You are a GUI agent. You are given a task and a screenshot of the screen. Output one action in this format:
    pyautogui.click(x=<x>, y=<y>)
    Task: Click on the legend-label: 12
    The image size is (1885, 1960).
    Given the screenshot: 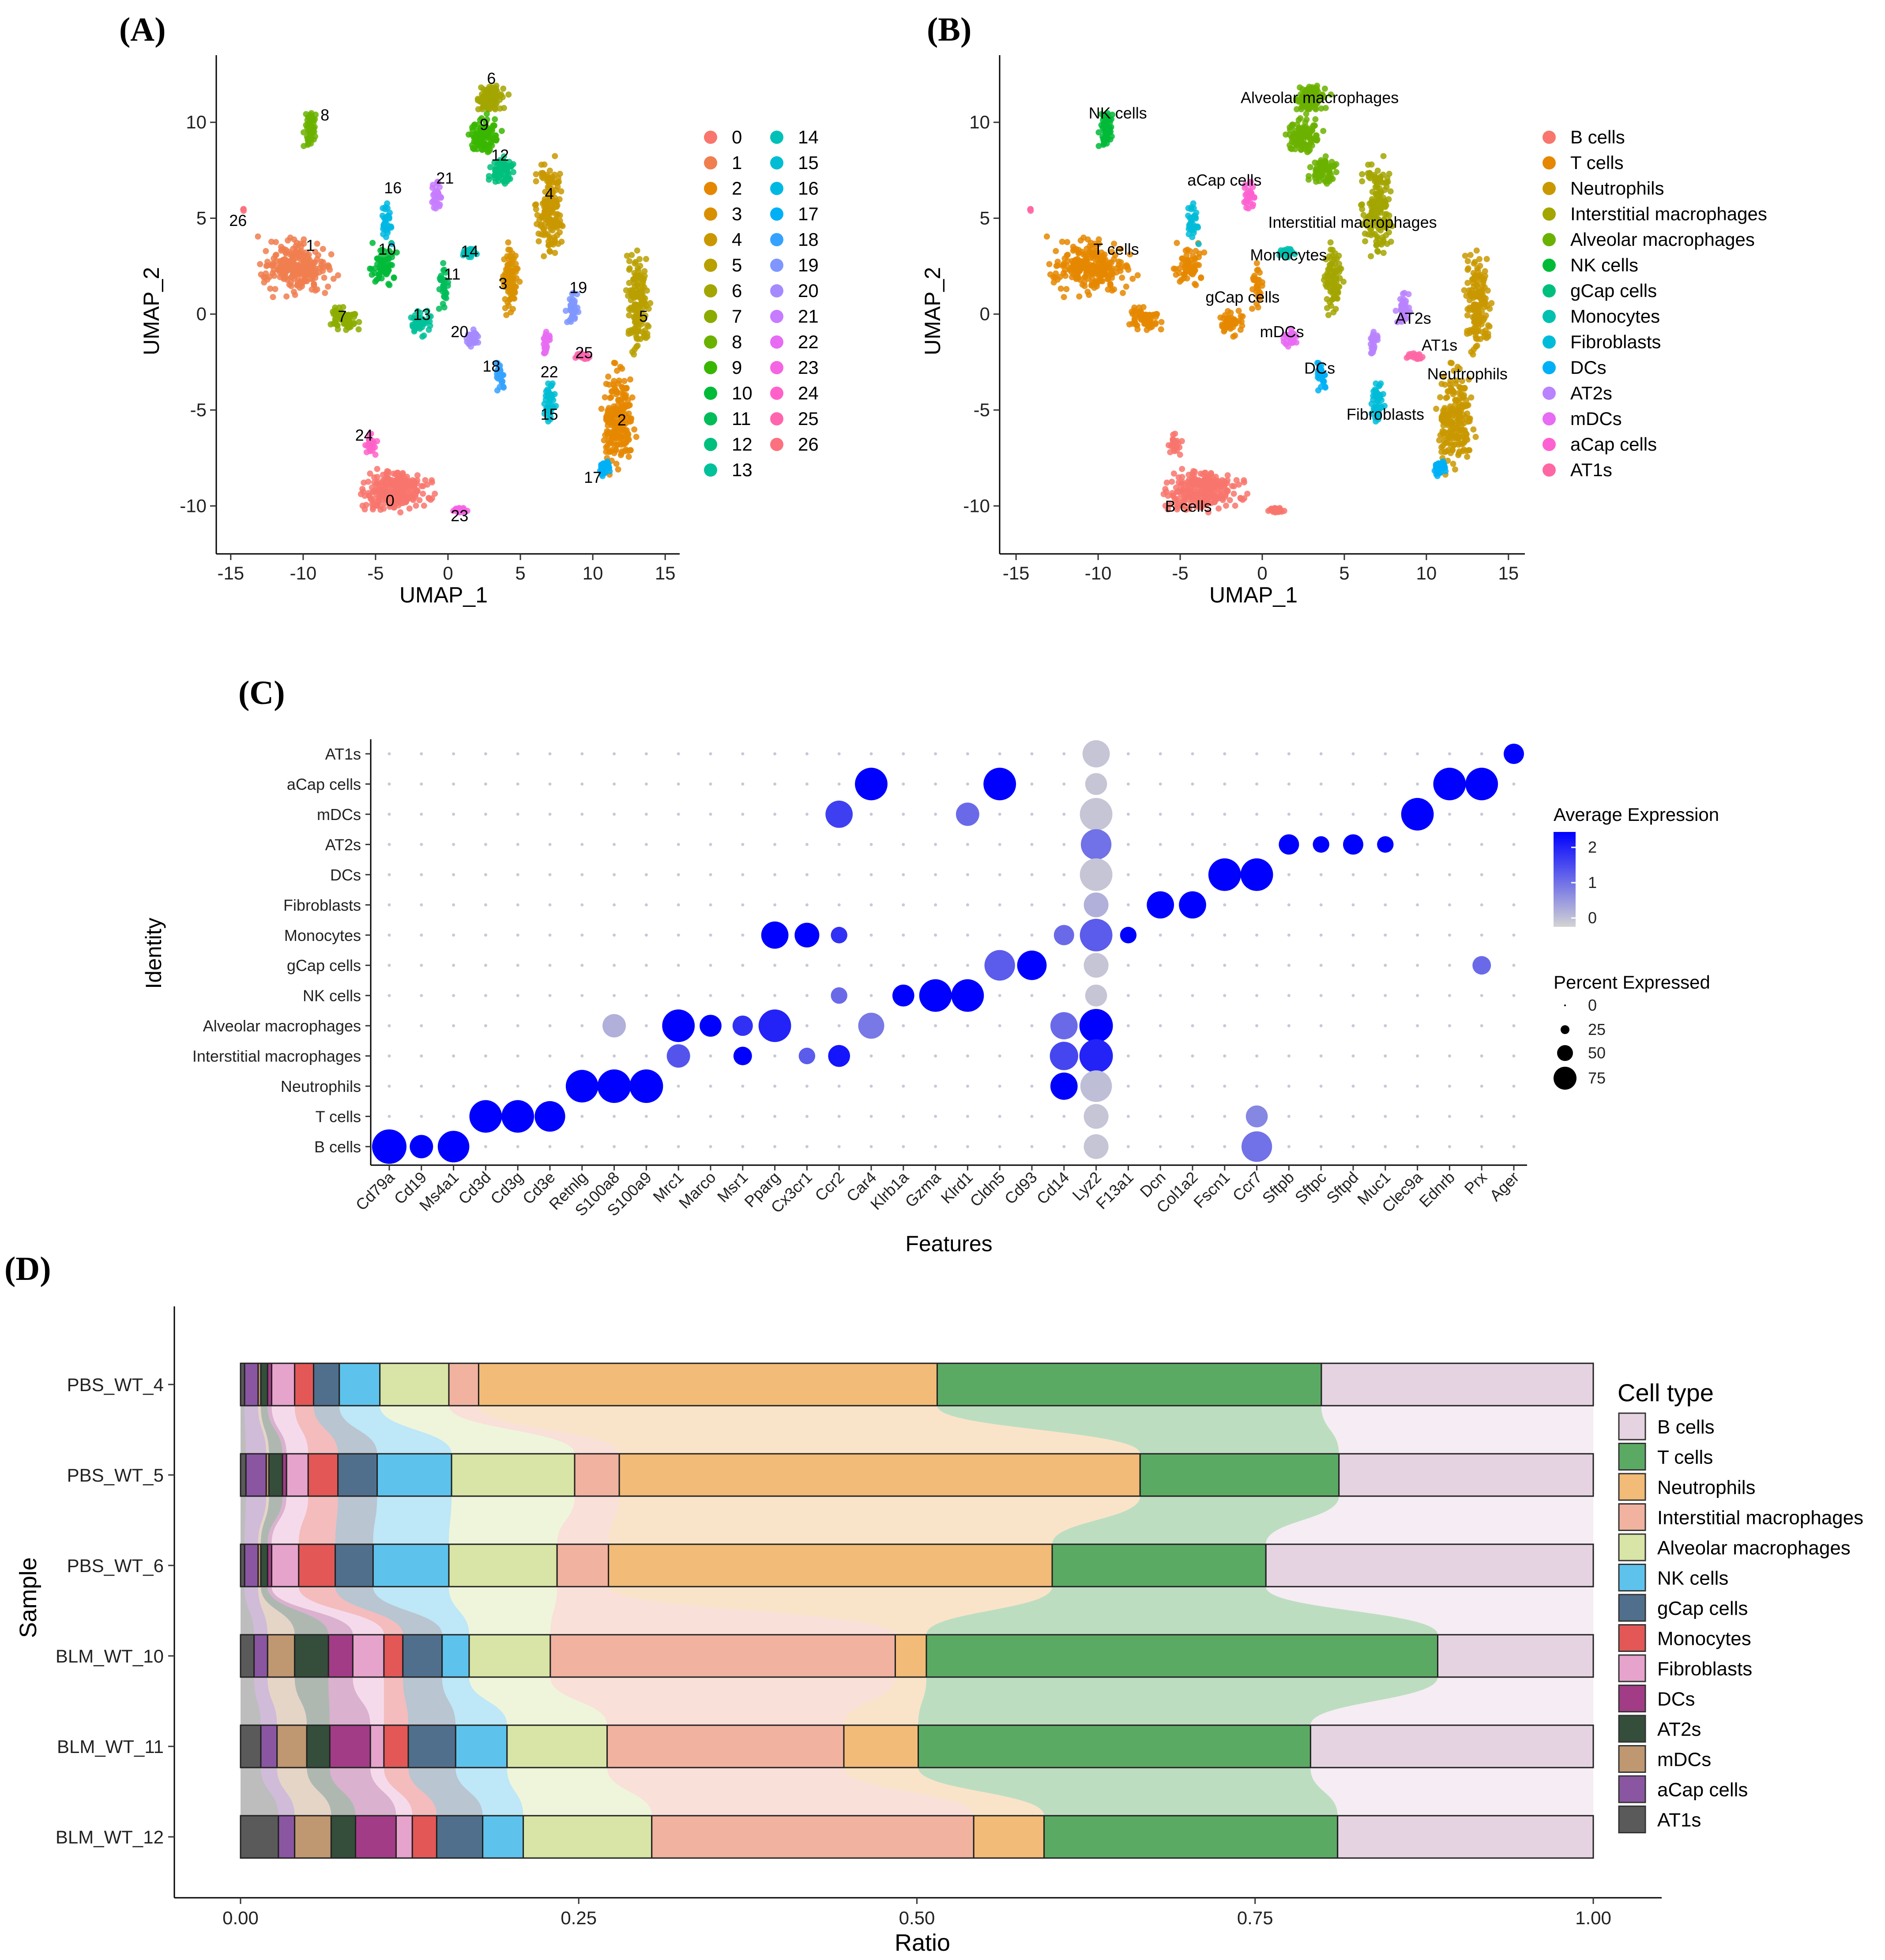 What is the action you would take?
    pyautogui.click(x=742, y=444)
    